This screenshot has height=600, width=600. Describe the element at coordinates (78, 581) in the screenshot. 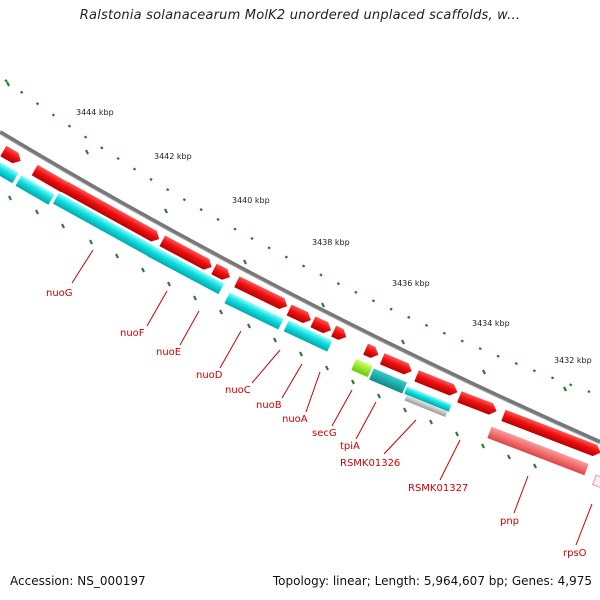

I see `accession-text: Accession: NS_000197` at that location.